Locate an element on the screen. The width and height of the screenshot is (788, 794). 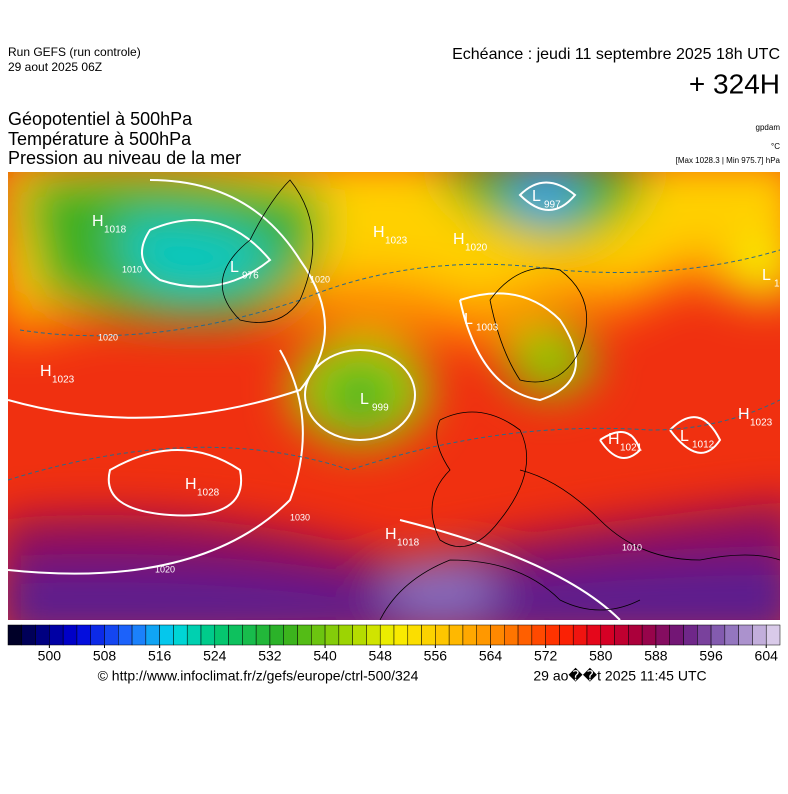
title: Pression au niveau de la mer is located at coordinates (124, 158).